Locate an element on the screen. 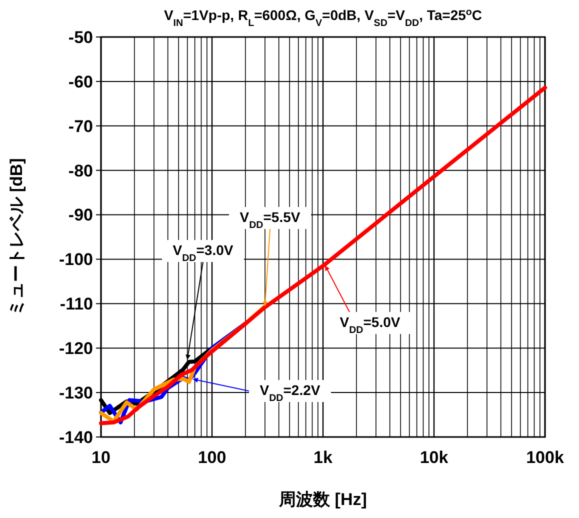 The image size is (579, 518). y-tick-label: -110 is located at coordinates (76, 304).